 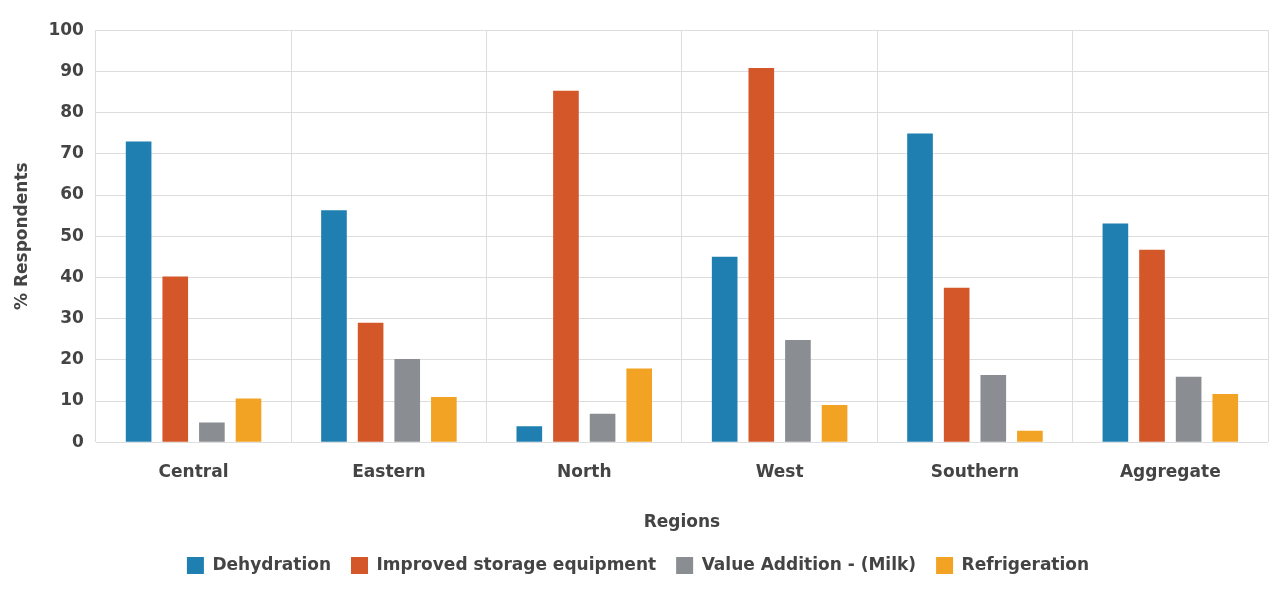 I want to click on x-tick-label: Aggregate, so click(x=1170, y=470).